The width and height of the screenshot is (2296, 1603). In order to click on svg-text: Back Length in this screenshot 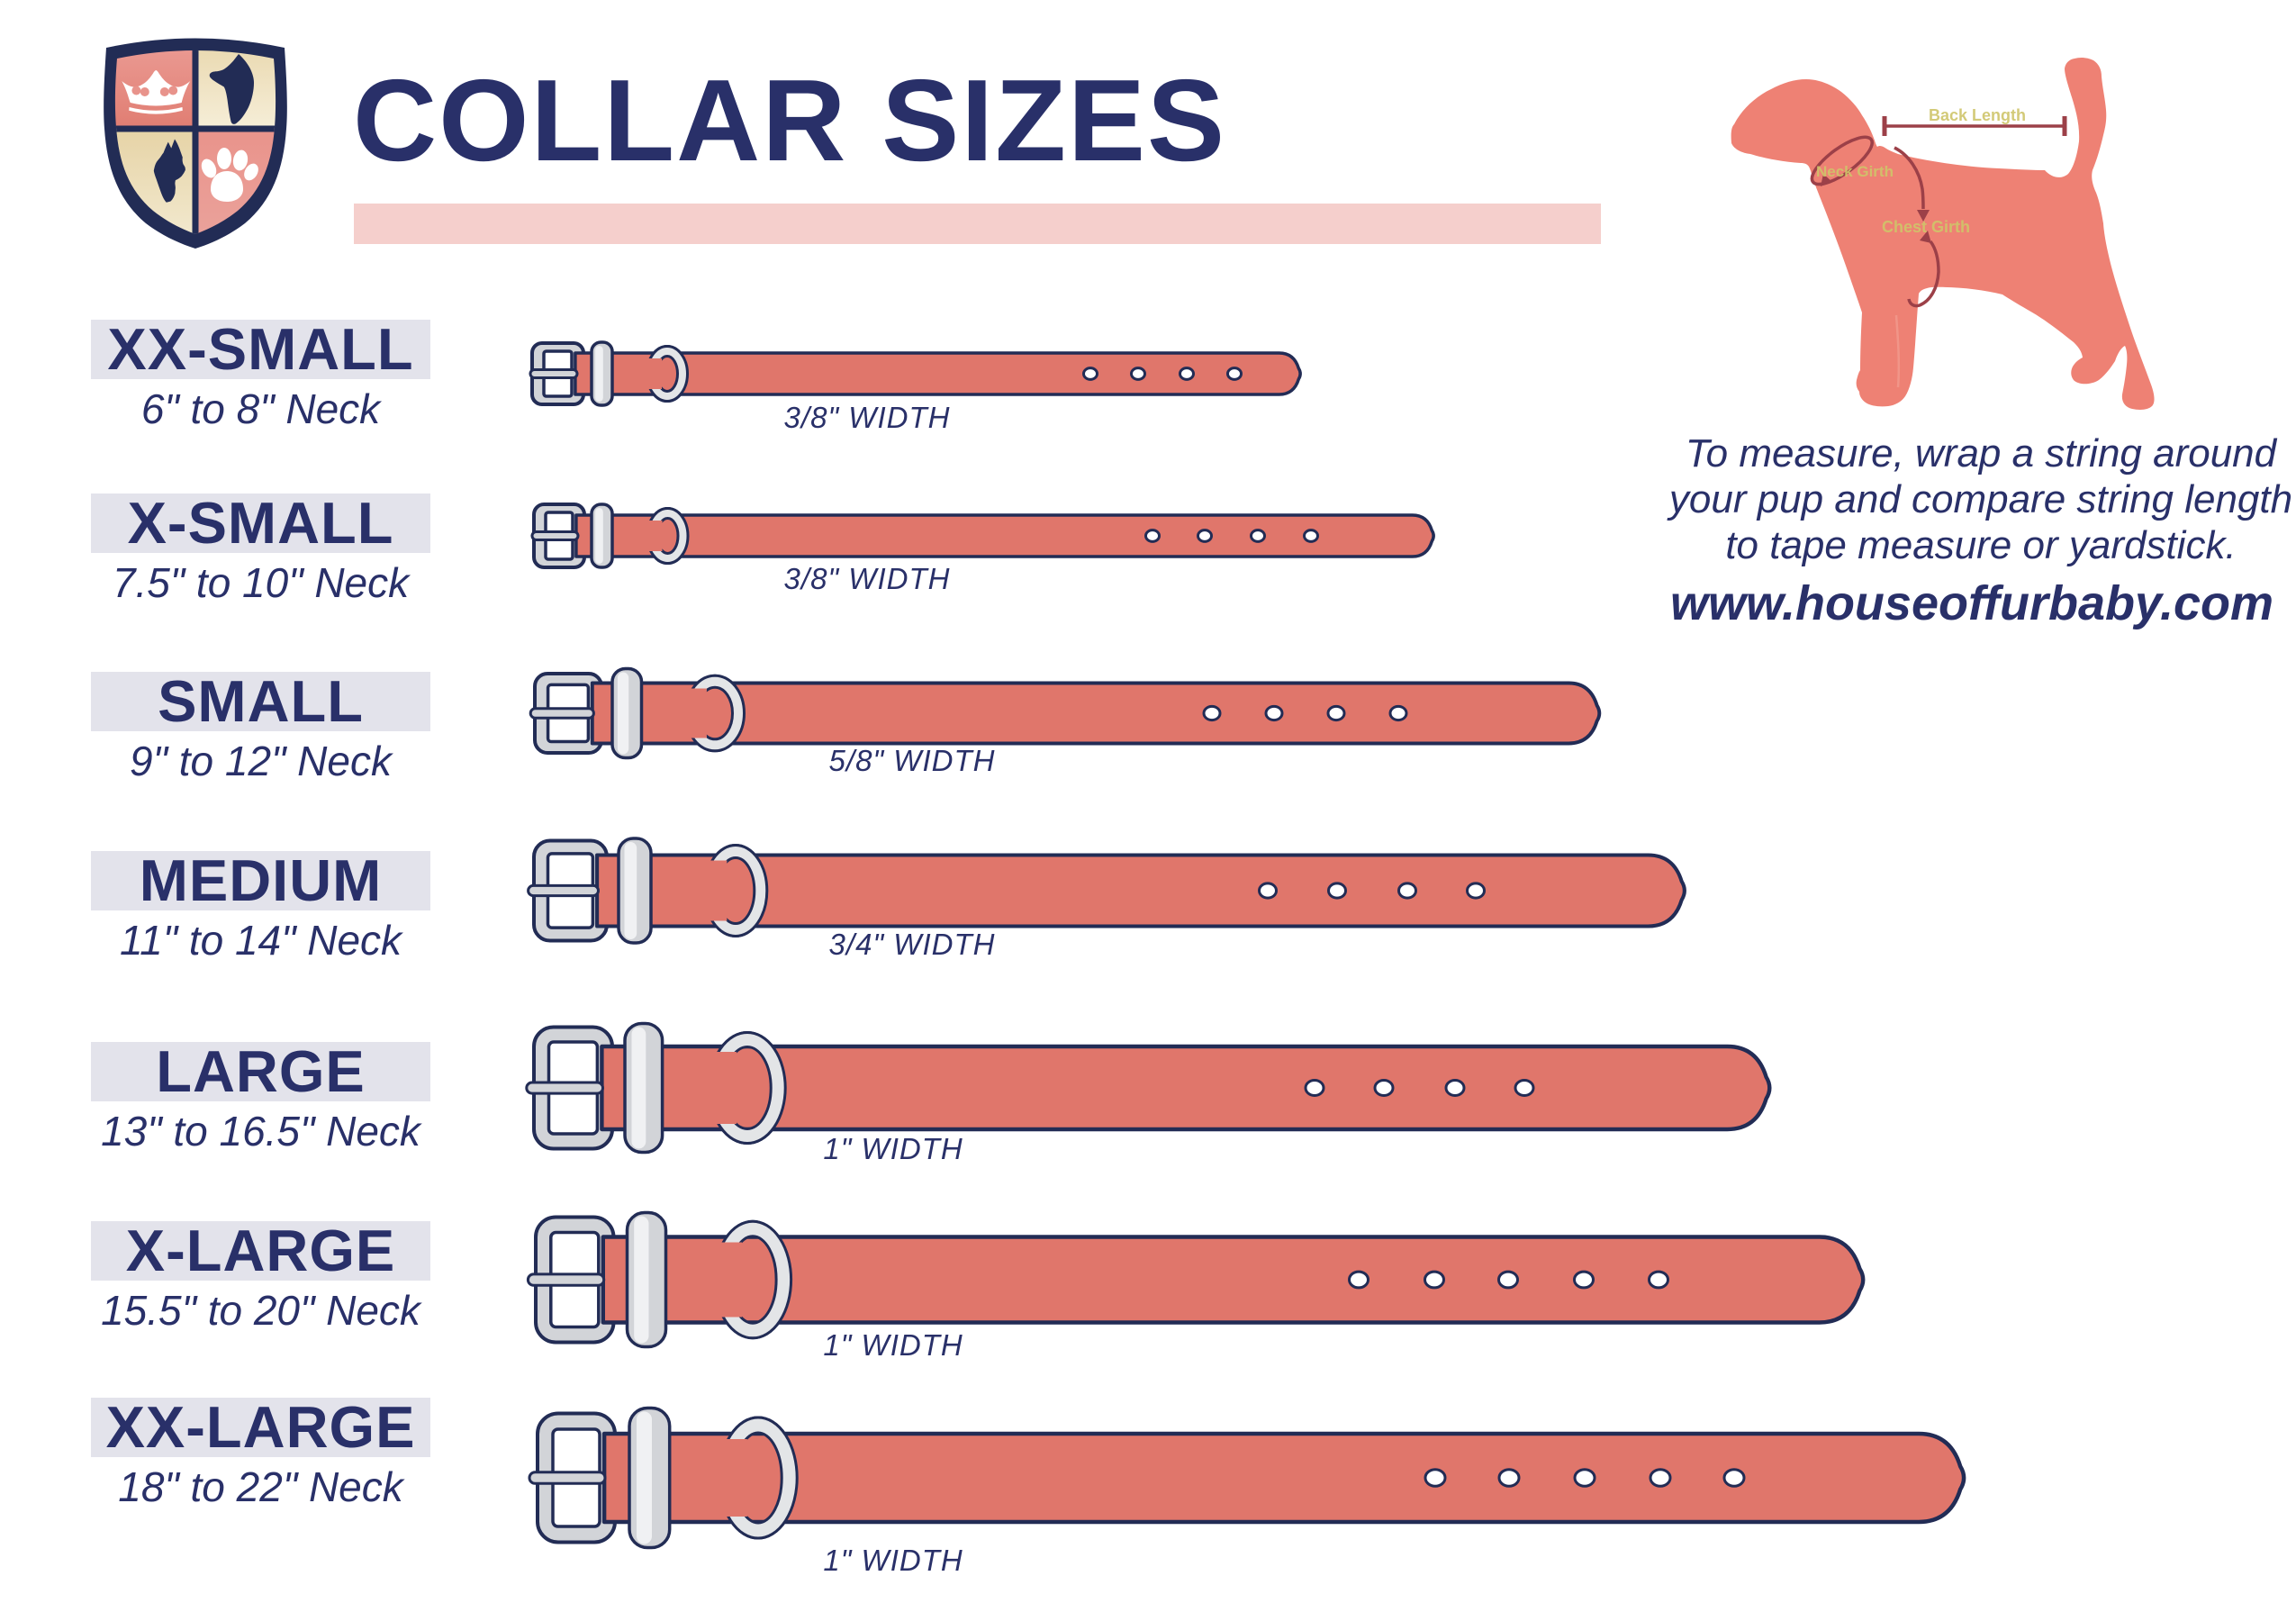, I will do `click(1977, 115)`.